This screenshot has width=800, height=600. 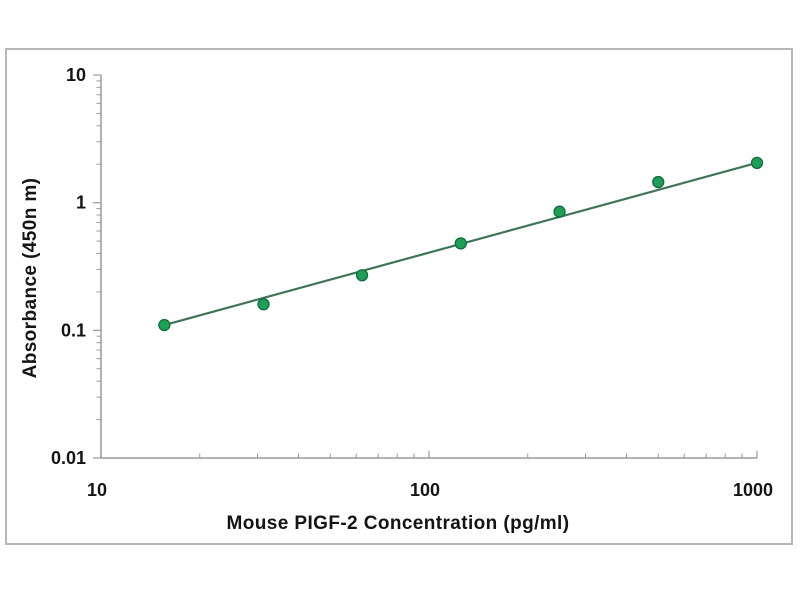 What do you see at coordinates (76, 75) in the screenshot?
I see `y-tick-label: 10` at bounding box center [76, 75].